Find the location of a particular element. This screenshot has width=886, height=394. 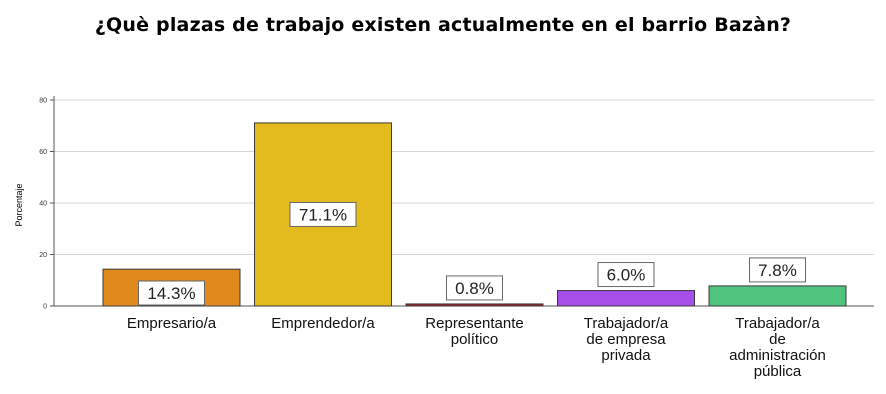

category-label: Emprendedor/a is located at coordinates (323, 323).